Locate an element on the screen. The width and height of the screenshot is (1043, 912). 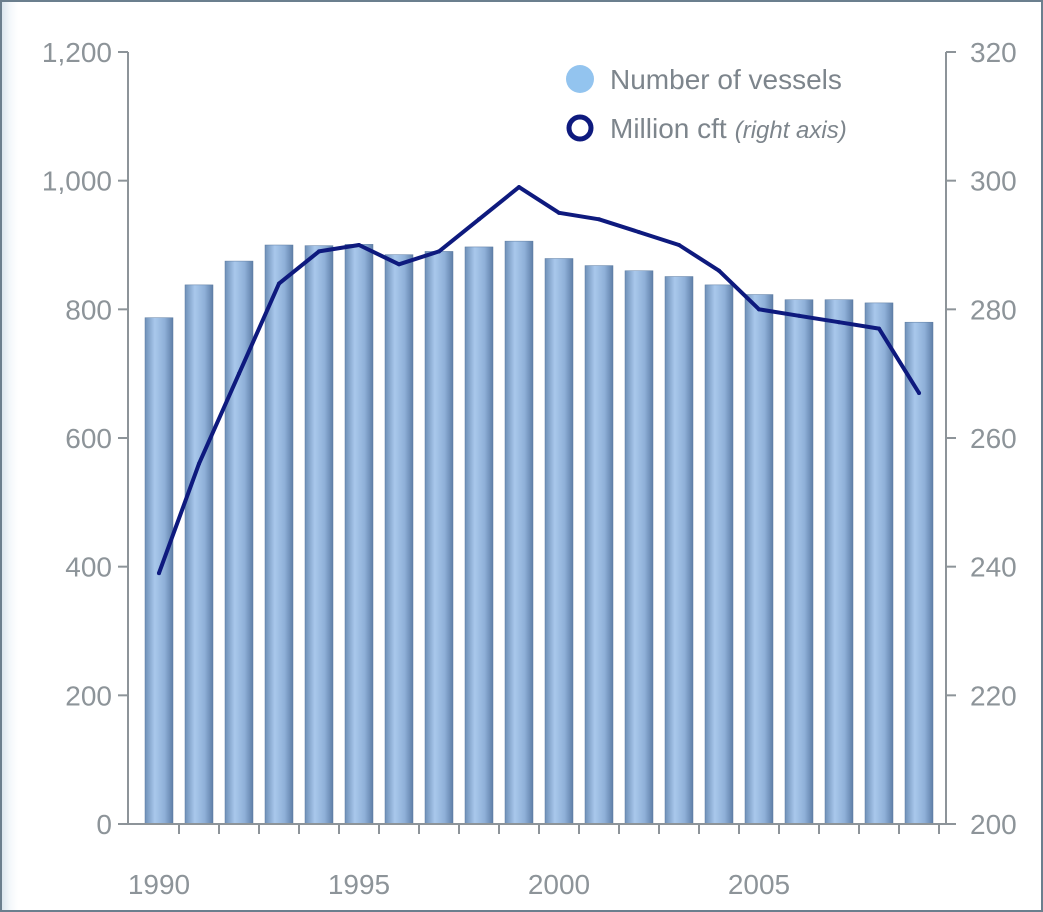
line-point-1995 is located at coordinates (359, 245).